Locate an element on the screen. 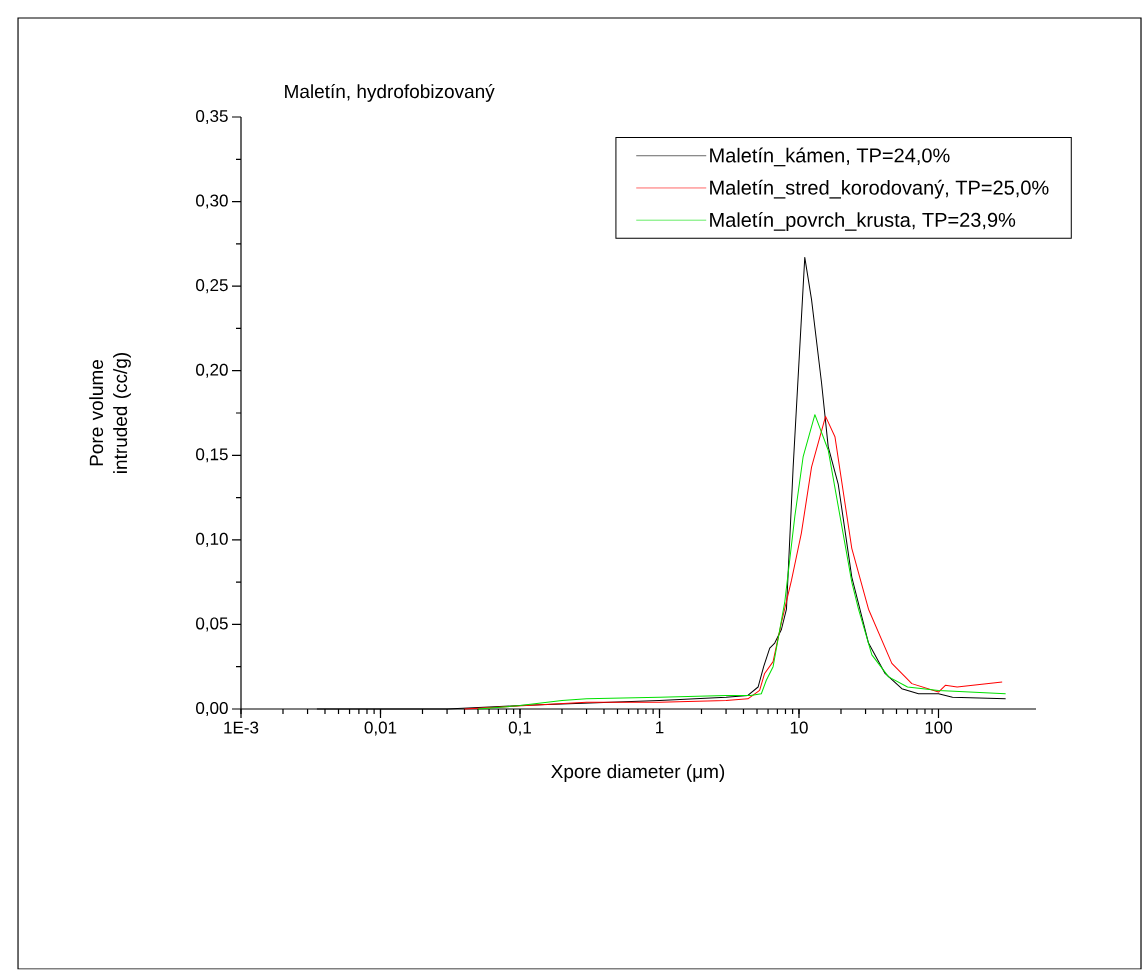 The image size is (1142, 970). y-tick-label: 0,25 is located at coordinates (212, 286).